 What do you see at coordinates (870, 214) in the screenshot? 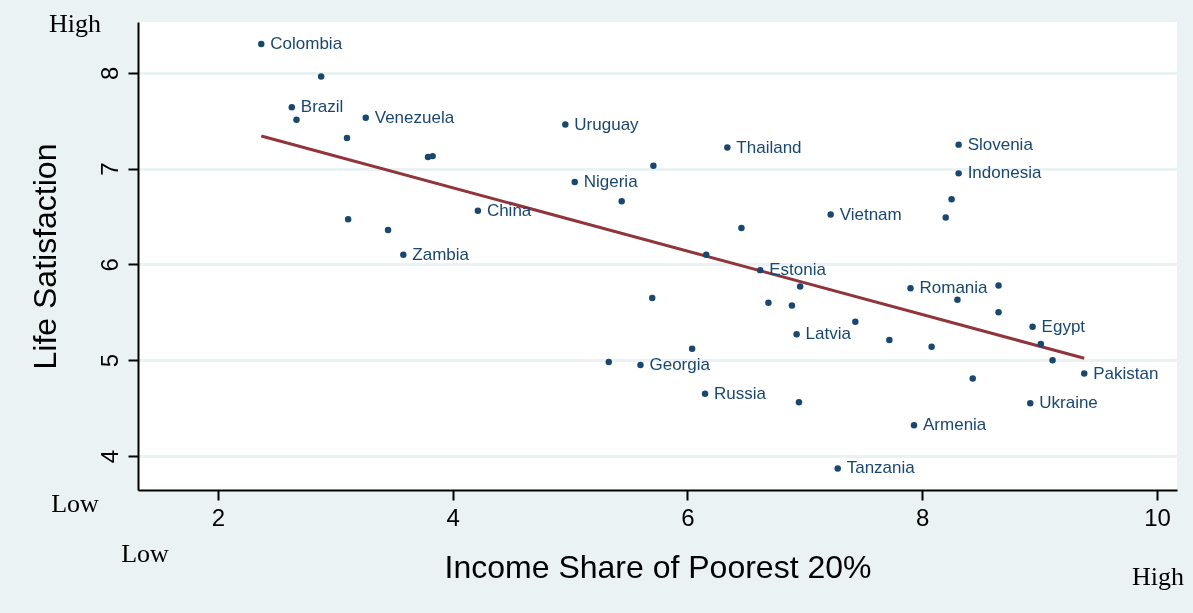
I see `annotation: Vietnam` at bounding box center [870, 214].